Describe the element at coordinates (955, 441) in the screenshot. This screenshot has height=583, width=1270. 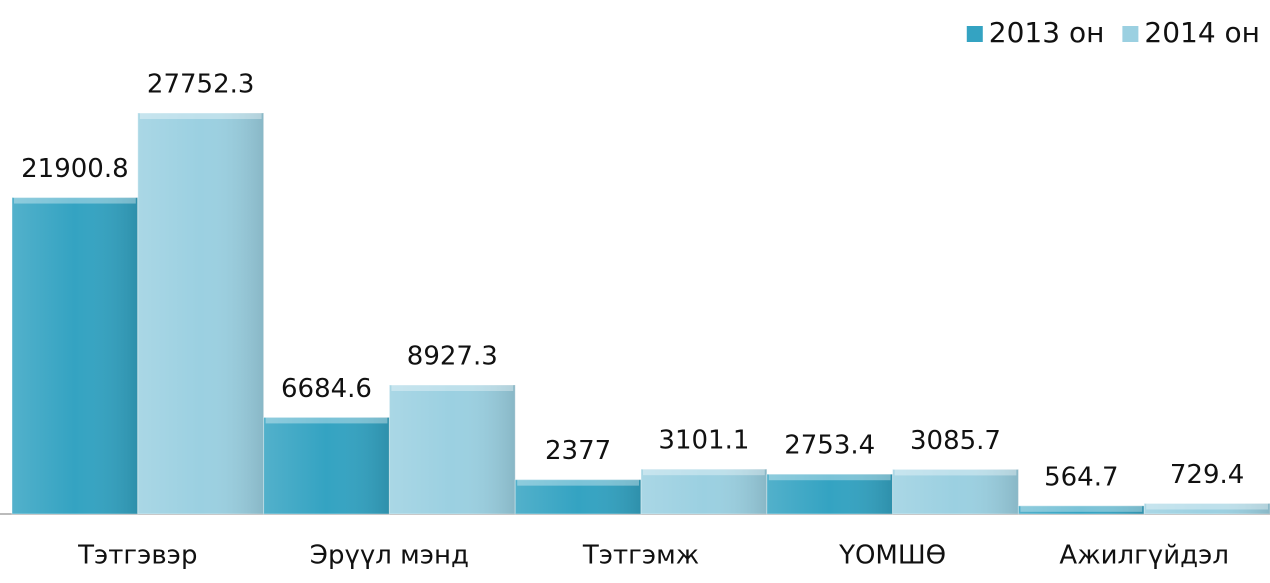
I see `data-label: 3085.7` at that location.